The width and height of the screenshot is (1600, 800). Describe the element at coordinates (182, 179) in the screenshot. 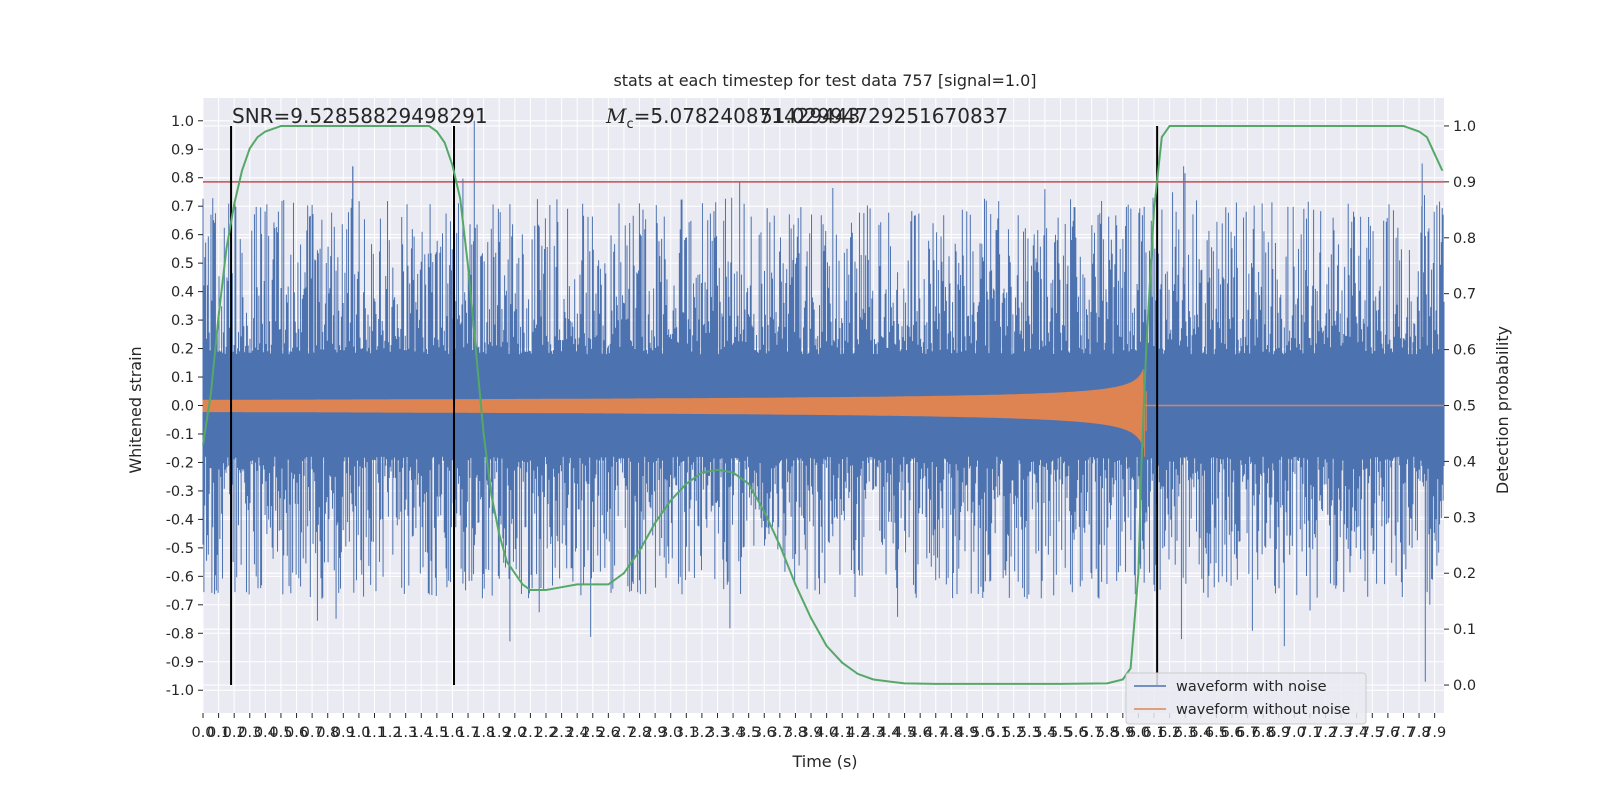

I see `y-left-tick-label: 0.8` at that location.